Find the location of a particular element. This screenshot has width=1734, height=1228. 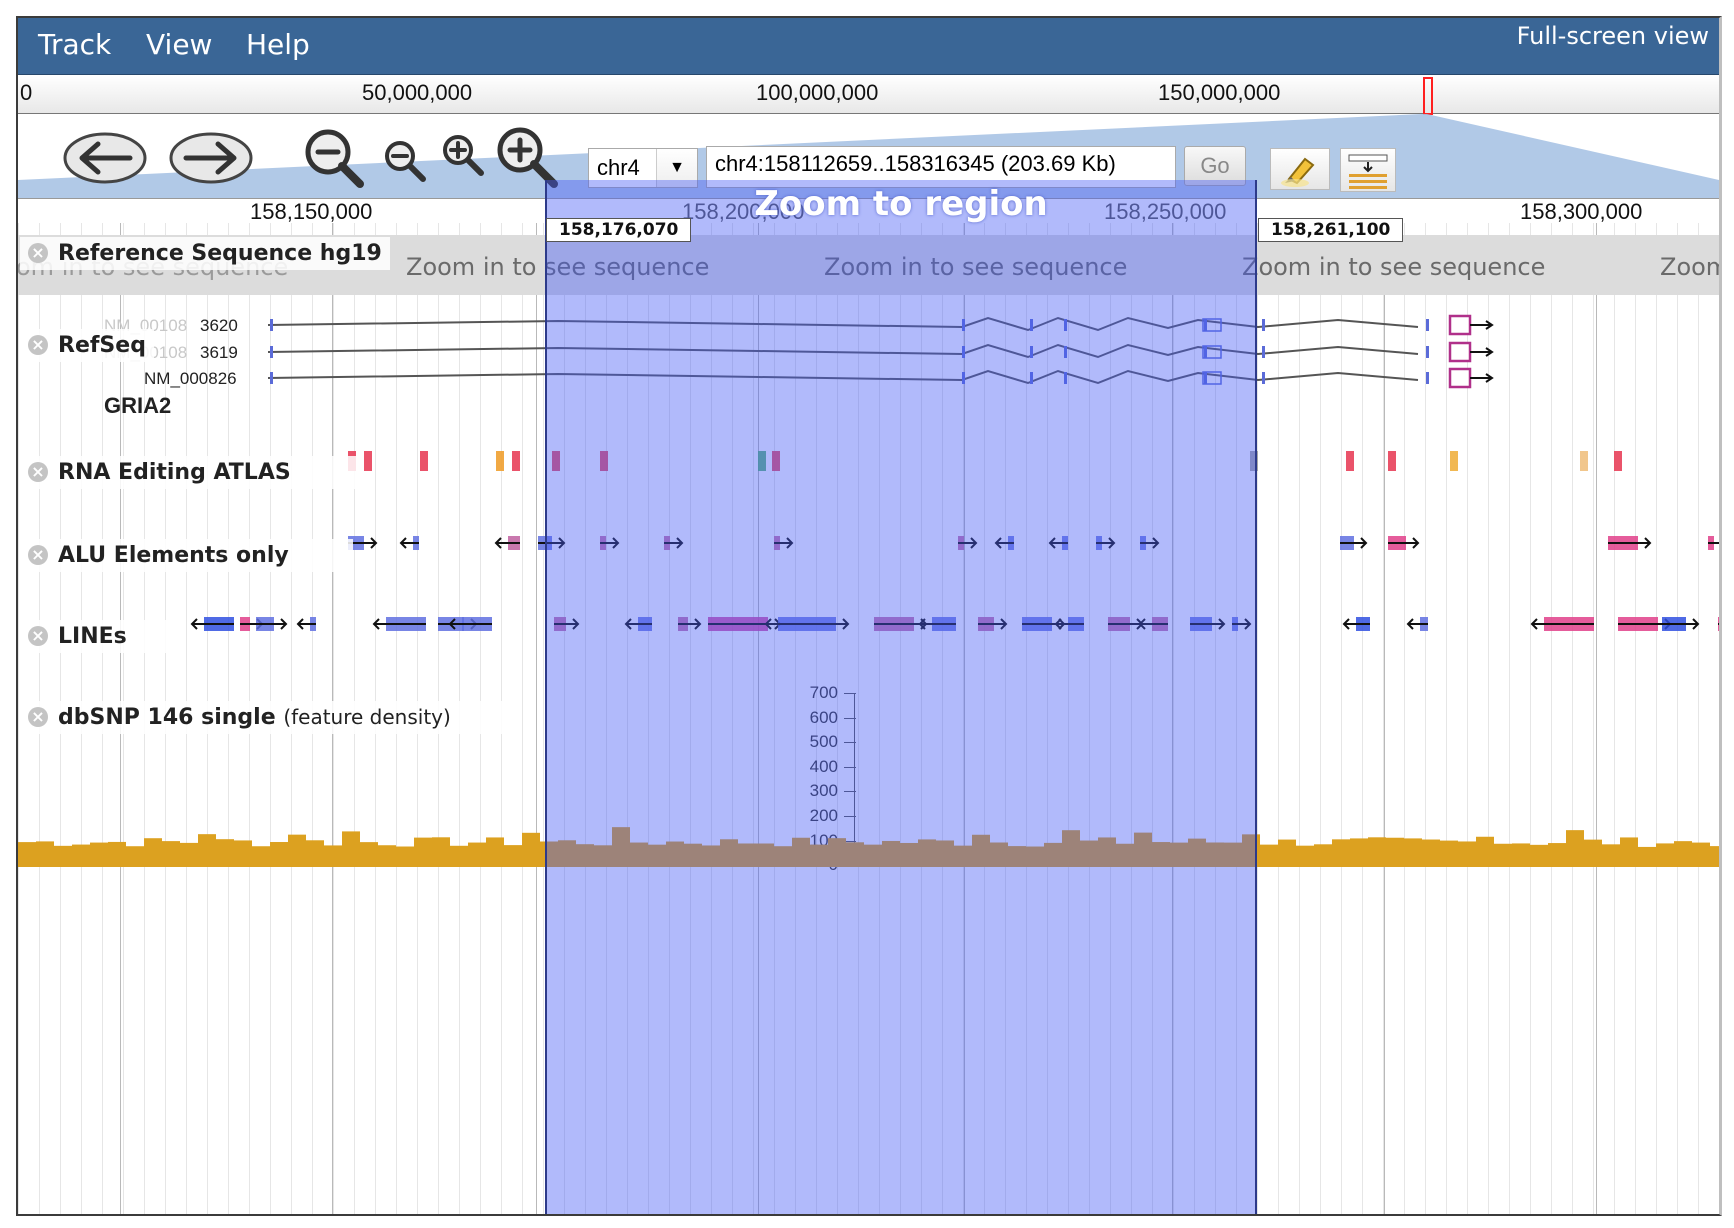

highlight-button is located at coordinates (1300, 169).